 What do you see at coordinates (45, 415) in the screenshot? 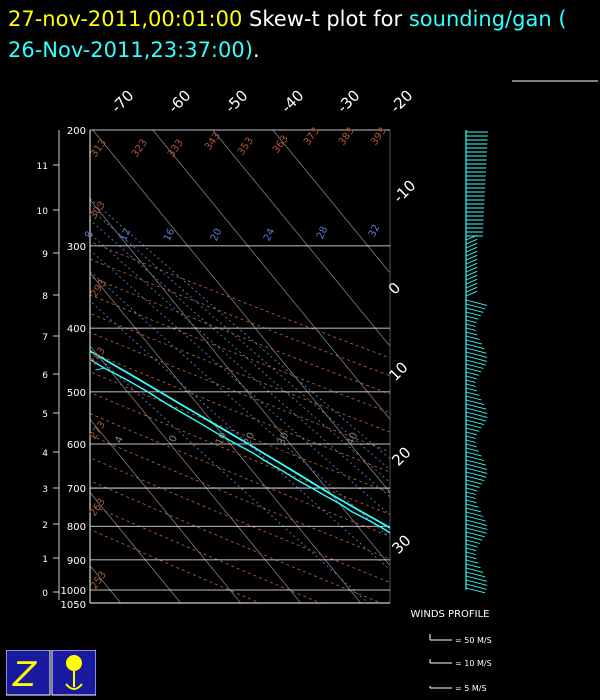
I see `height-tick-label: 5` at bounding box center [45, 415].